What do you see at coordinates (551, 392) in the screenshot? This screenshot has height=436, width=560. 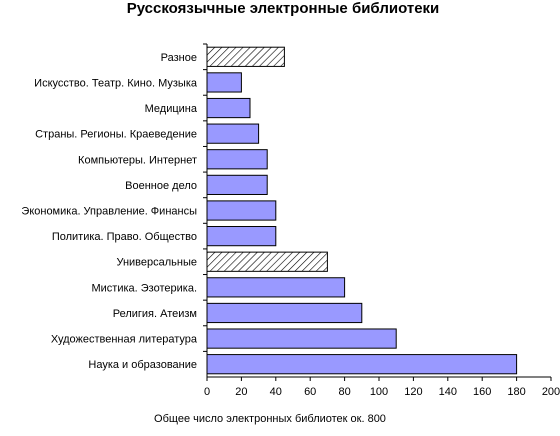 I see `x-tick-label: 200` at bounding box center [551, 392].